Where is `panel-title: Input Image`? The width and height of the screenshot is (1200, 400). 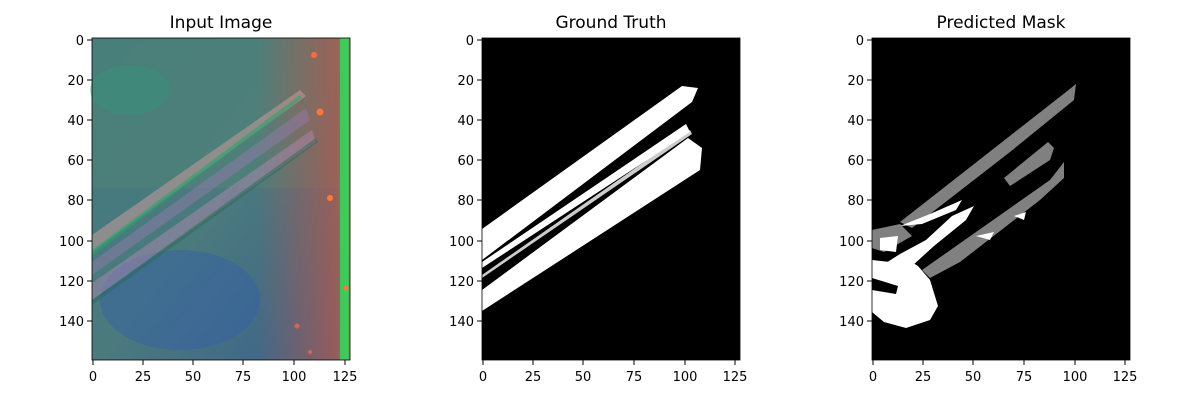
panel-title: Input Image is located at coordinates (221, 23).